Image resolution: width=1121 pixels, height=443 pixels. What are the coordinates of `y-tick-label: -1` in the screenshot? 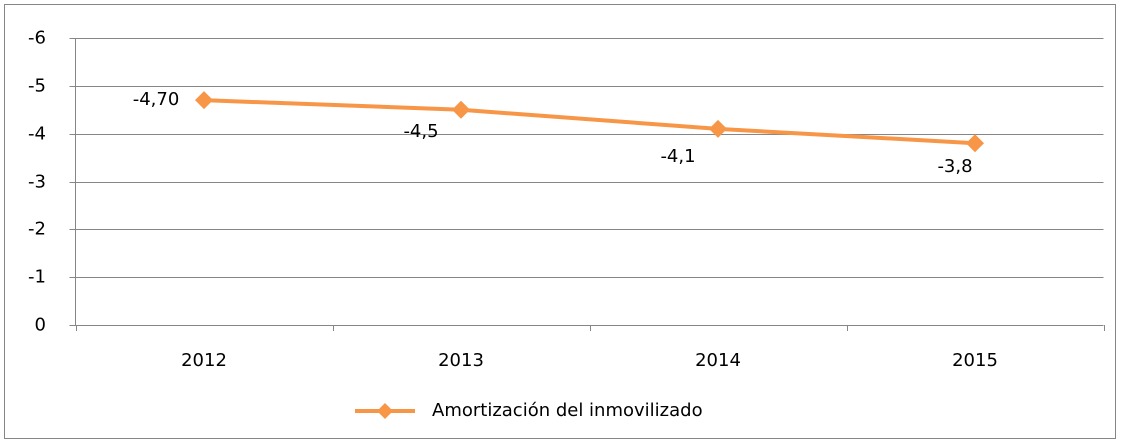 It's located at (37, 277).